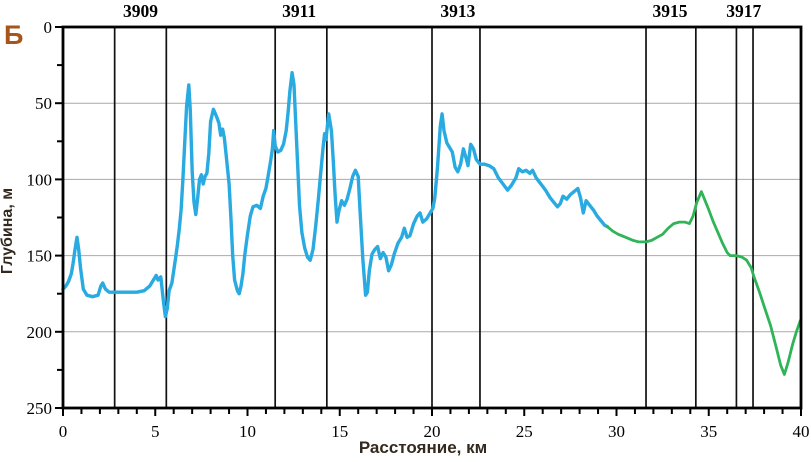 This screenshot has height=462, width=811. Describe the element at coordinates (40, 408) in the screenshot. I see `svg-text: 250` at that location.